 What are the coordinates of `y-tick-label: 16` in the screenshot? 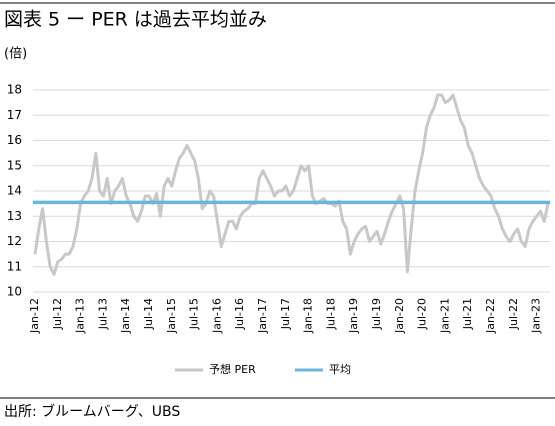 It's located at (14, 140).